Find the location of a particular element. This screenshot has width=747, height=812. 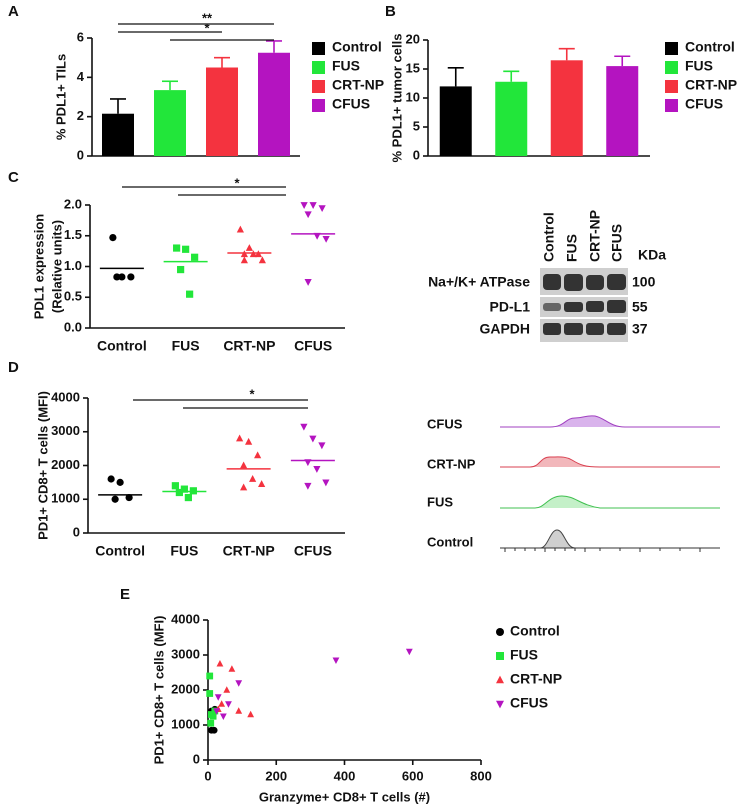

y-tick-label: 2 is located at coordinates (80, 115).